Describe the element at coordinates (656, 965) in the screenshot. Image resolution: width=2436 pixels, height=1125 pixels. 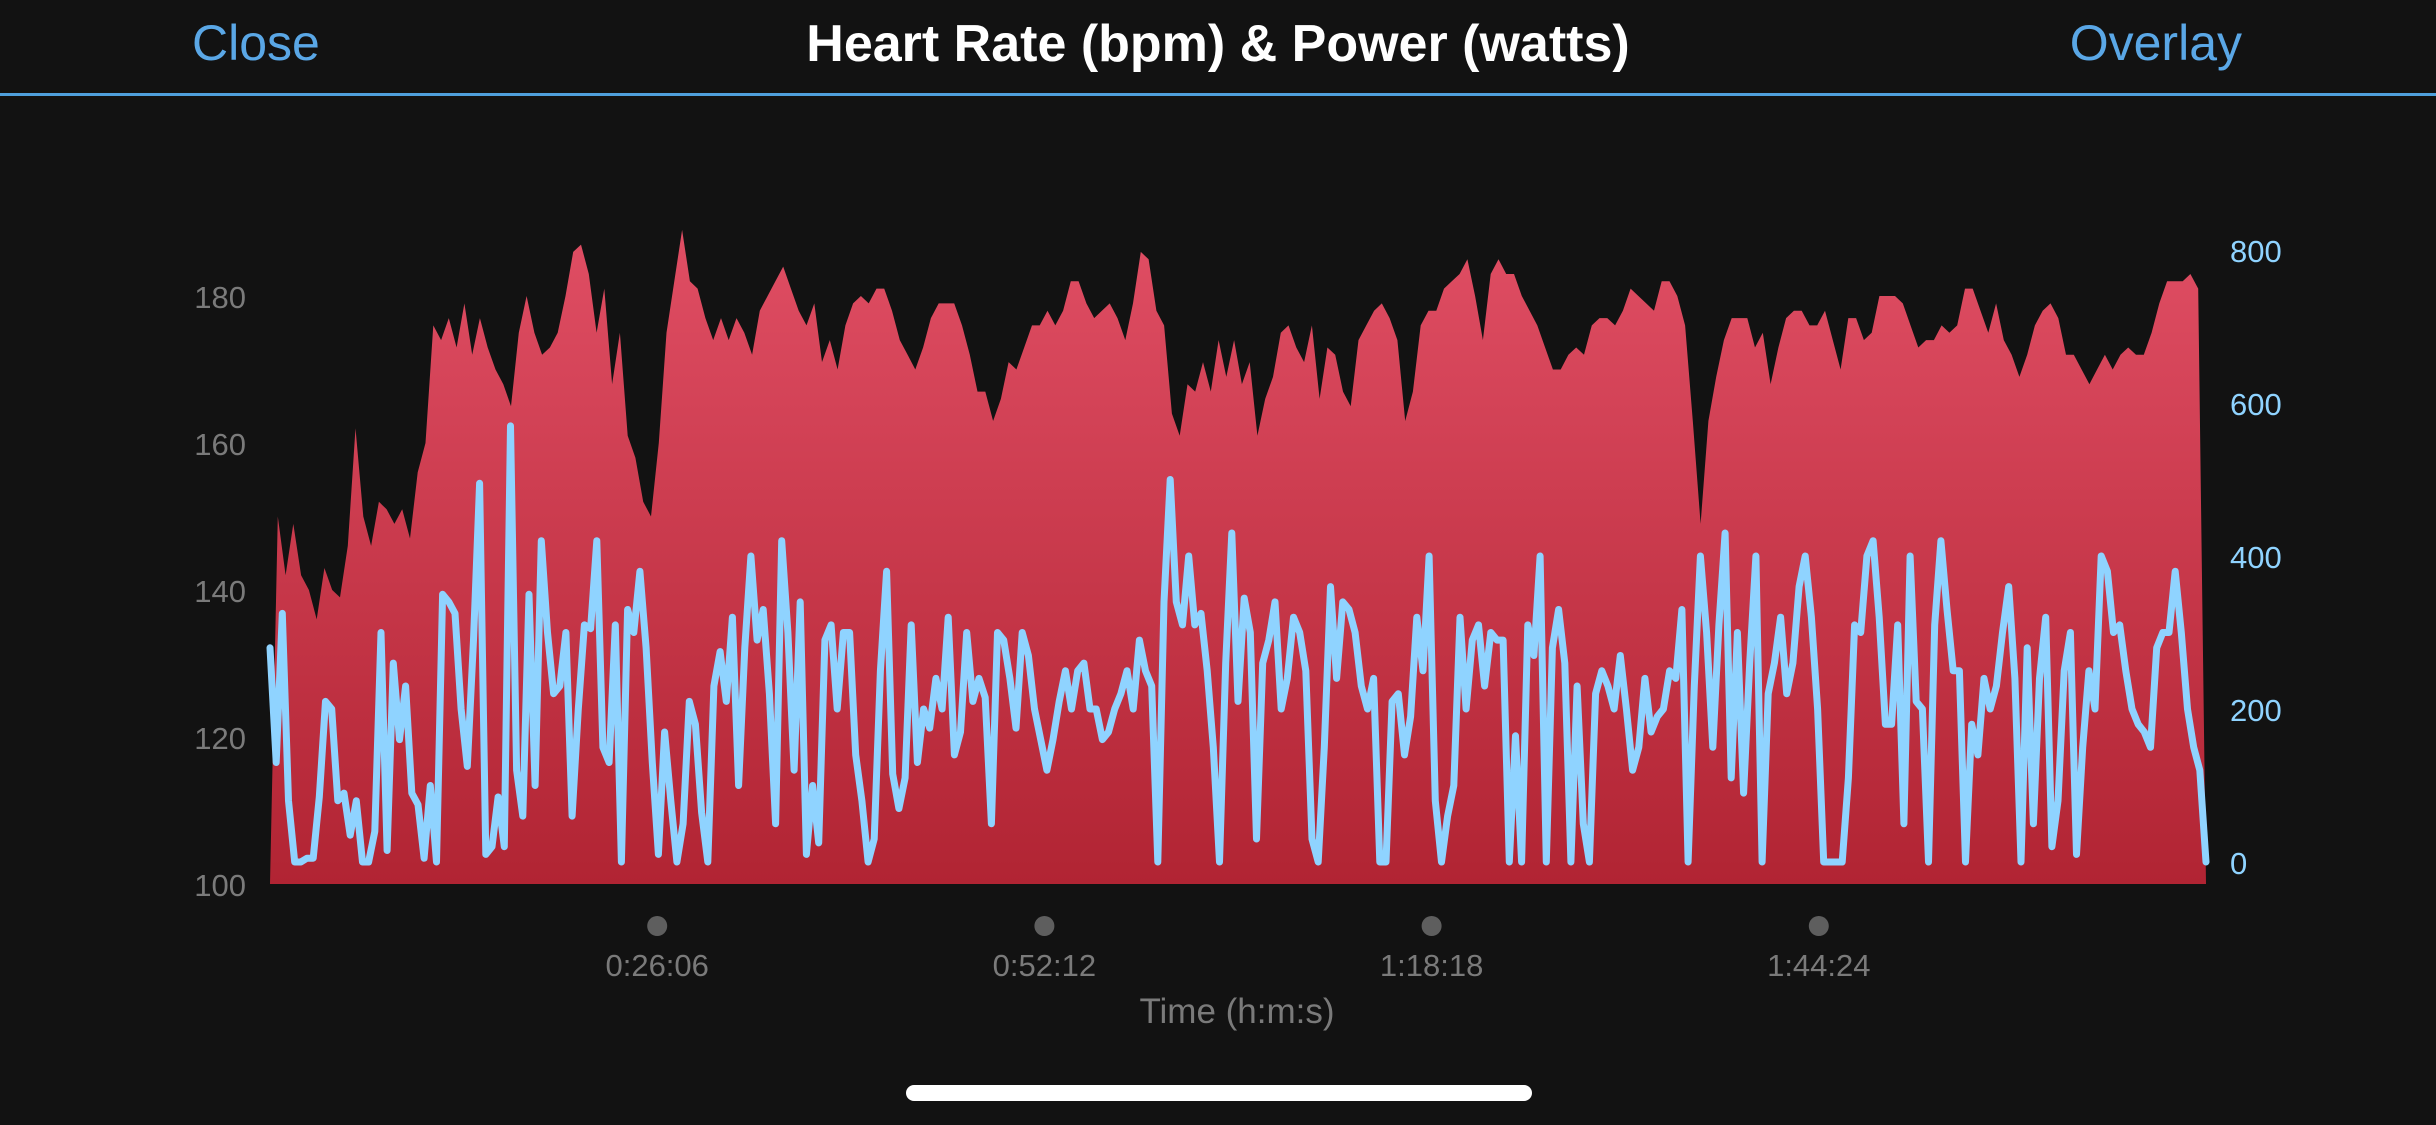
I see `x-axis-tick-label: 0:26:06` at that location.